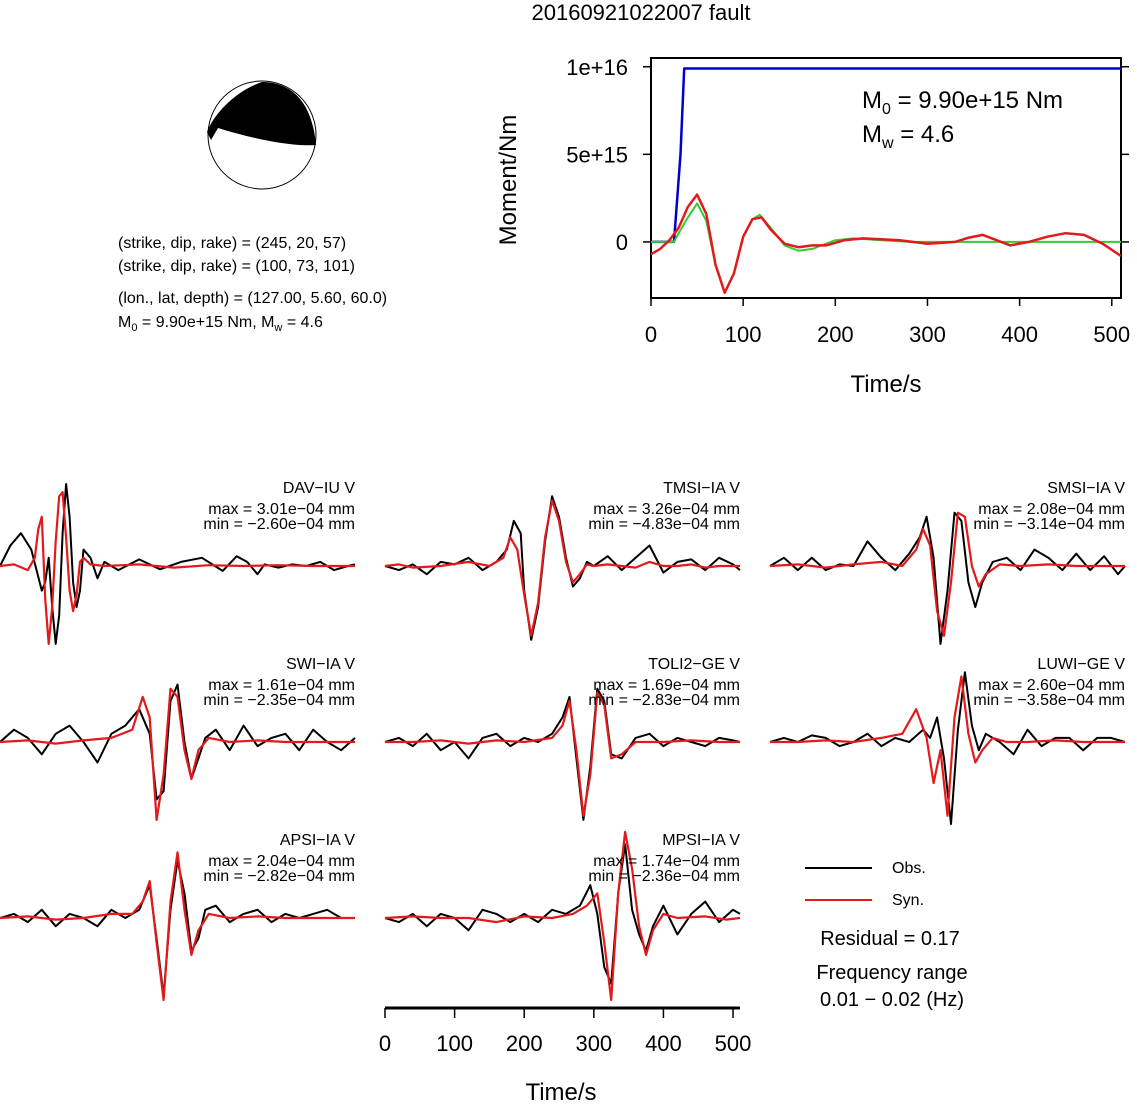  I want to click on station-min: min = −2.82e−04 mm, so click(279, 876).